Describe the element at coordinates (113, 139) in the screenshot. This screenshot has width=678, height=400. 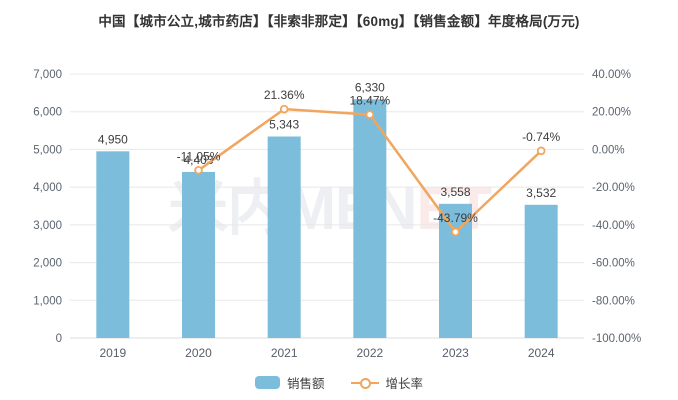
I see `bar-value-label: 4,950` at that location.